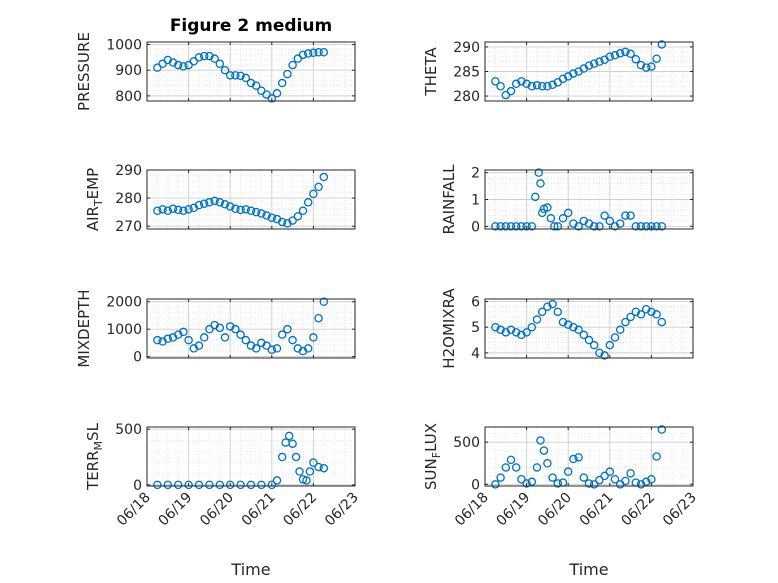 Image resolution: width=778 pixels, height=583 pixels. I want to click on y-tick-label: 280, so click(466, 97).